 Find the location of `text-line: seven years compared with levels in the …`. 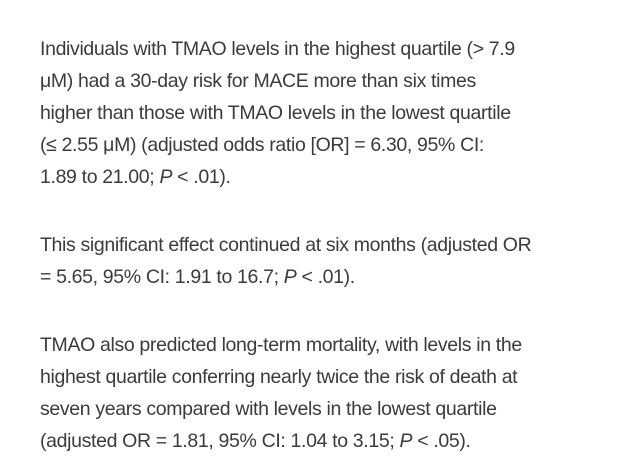

text-line: seven years compared with levels in the … is located at coordinates (326, 409).